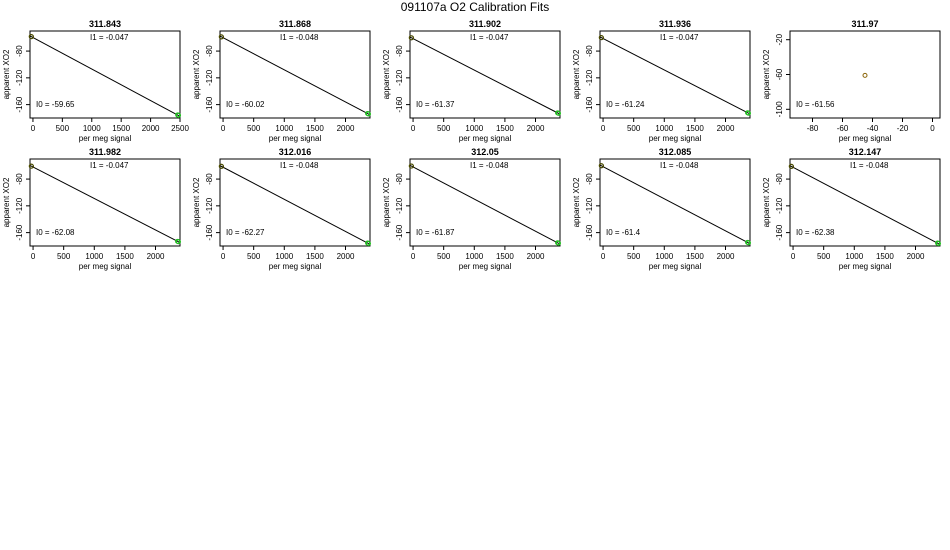 Image resolution: width=950 pixels, height=550 pixels. Describe the element at coordinates (843, 128) in the screenshot. I see `x-tick-label: -60` at that location.